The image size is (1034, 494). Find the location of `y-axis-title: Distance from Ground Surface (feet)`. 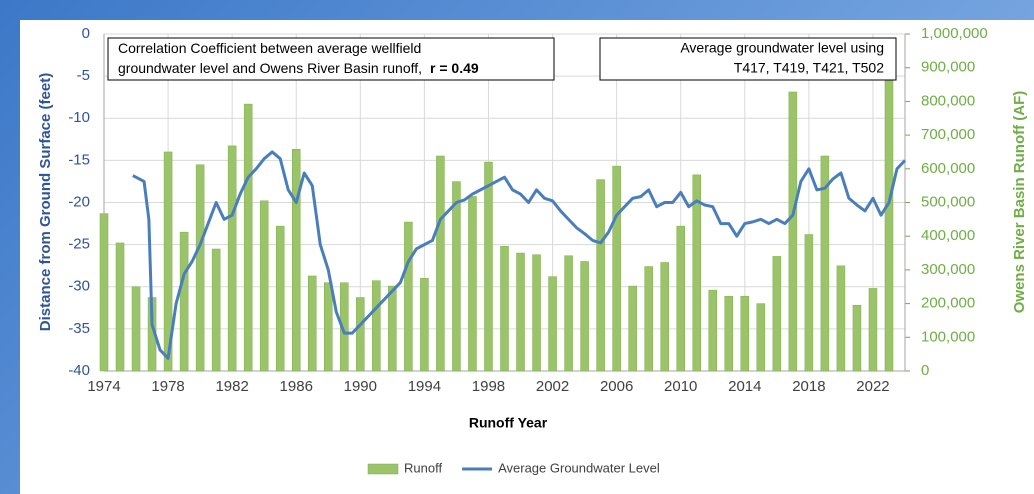

y-axis-title: Distance from Ground Surface (feet) is located at coordinates (45, 202).